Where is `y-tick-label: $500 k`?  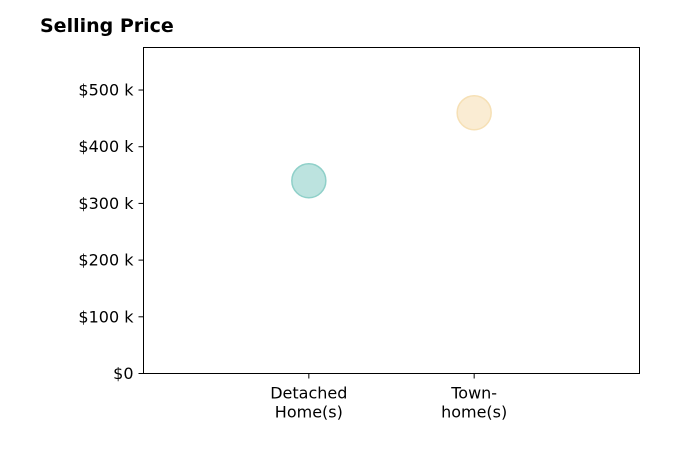 y-tick-label: $500 k is located at coordinates (106, 90).